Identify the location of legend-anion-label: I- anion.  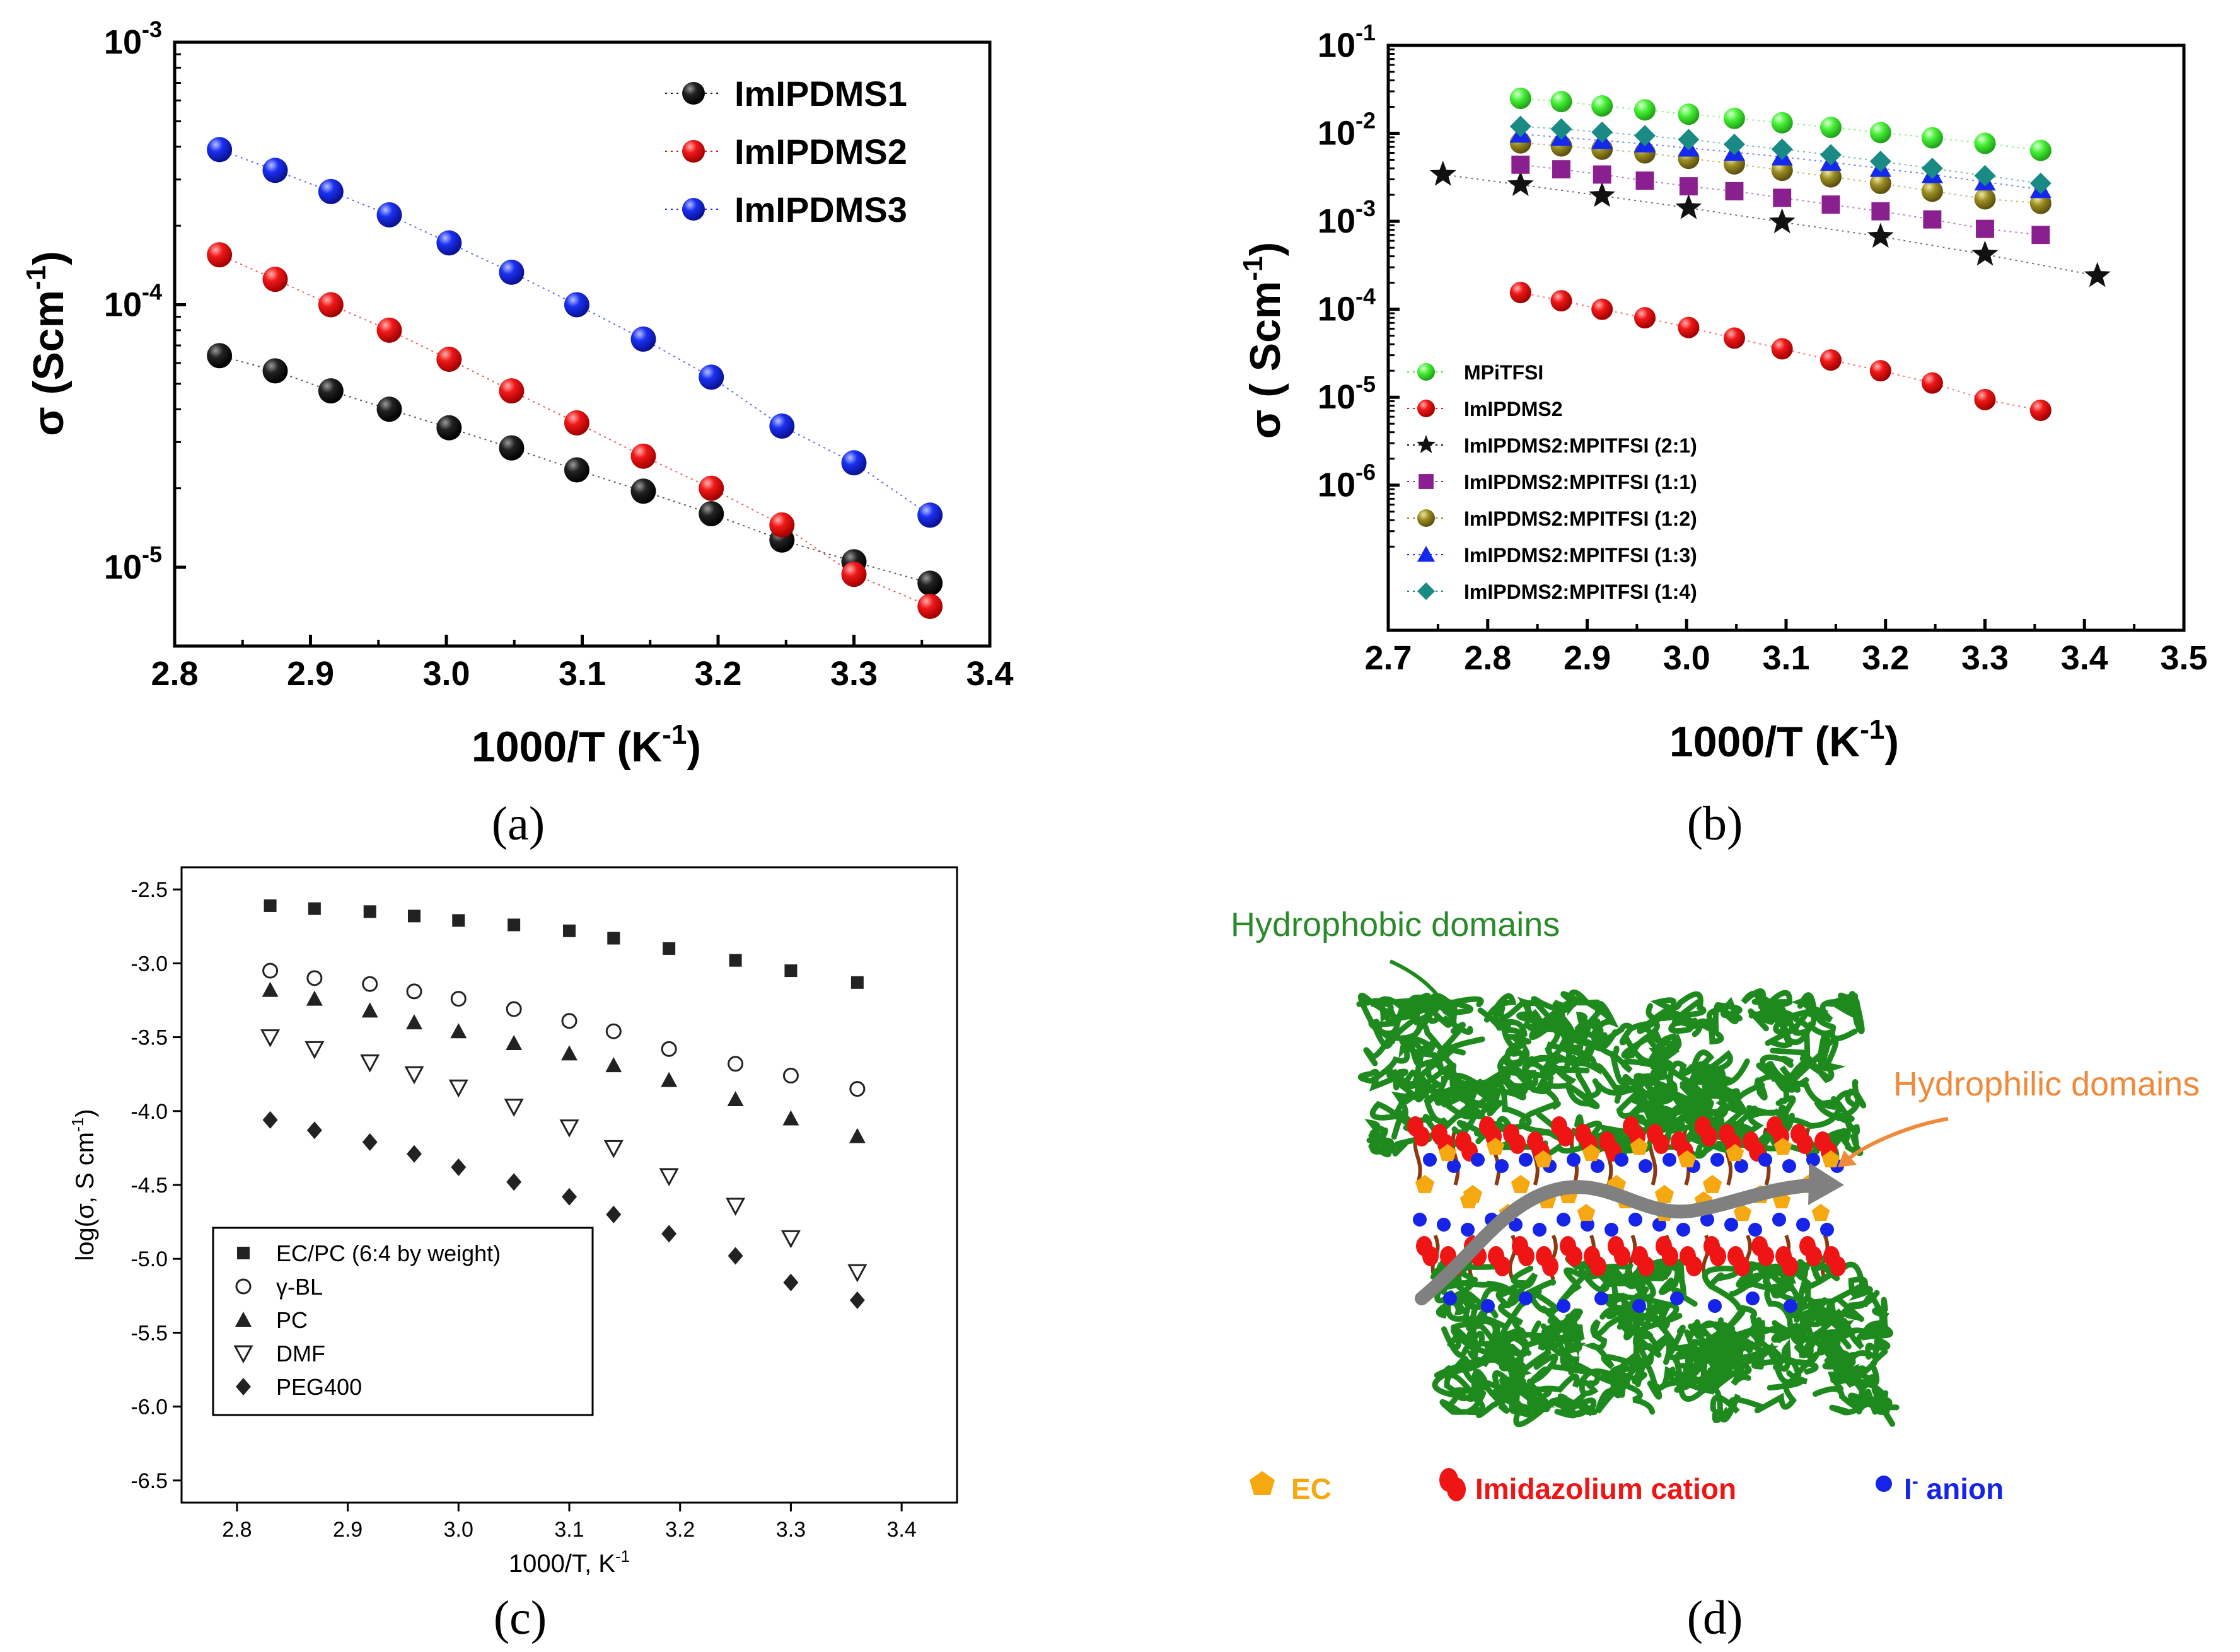
(1954, 1488).